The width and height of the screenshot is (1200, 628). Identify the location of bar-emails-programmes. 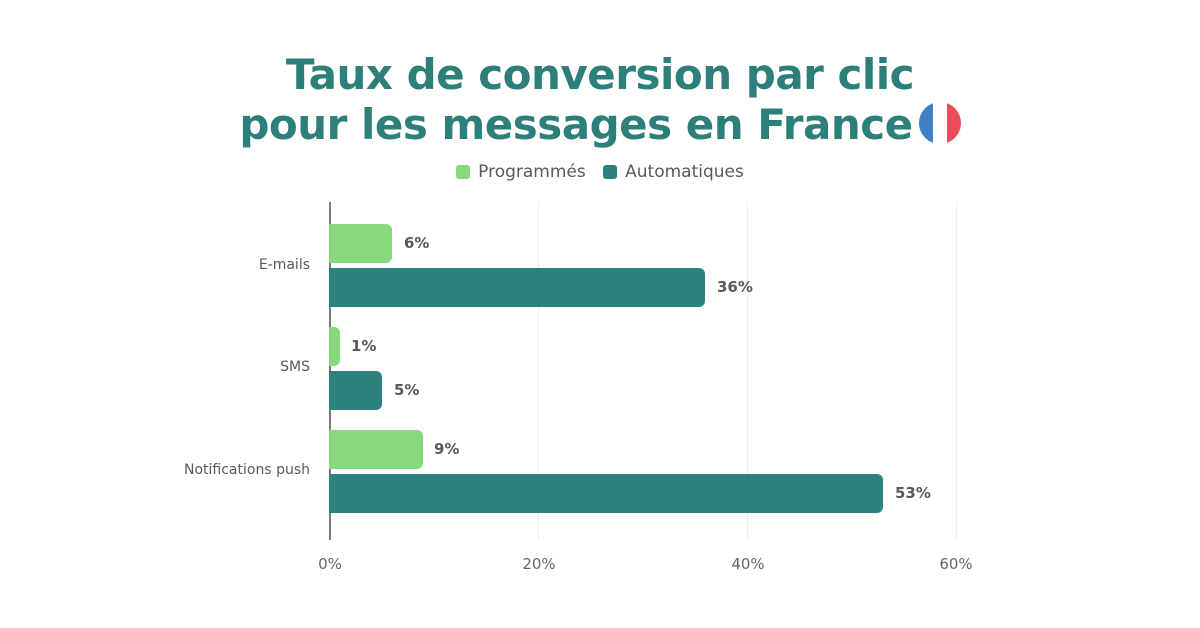
(360, 243).